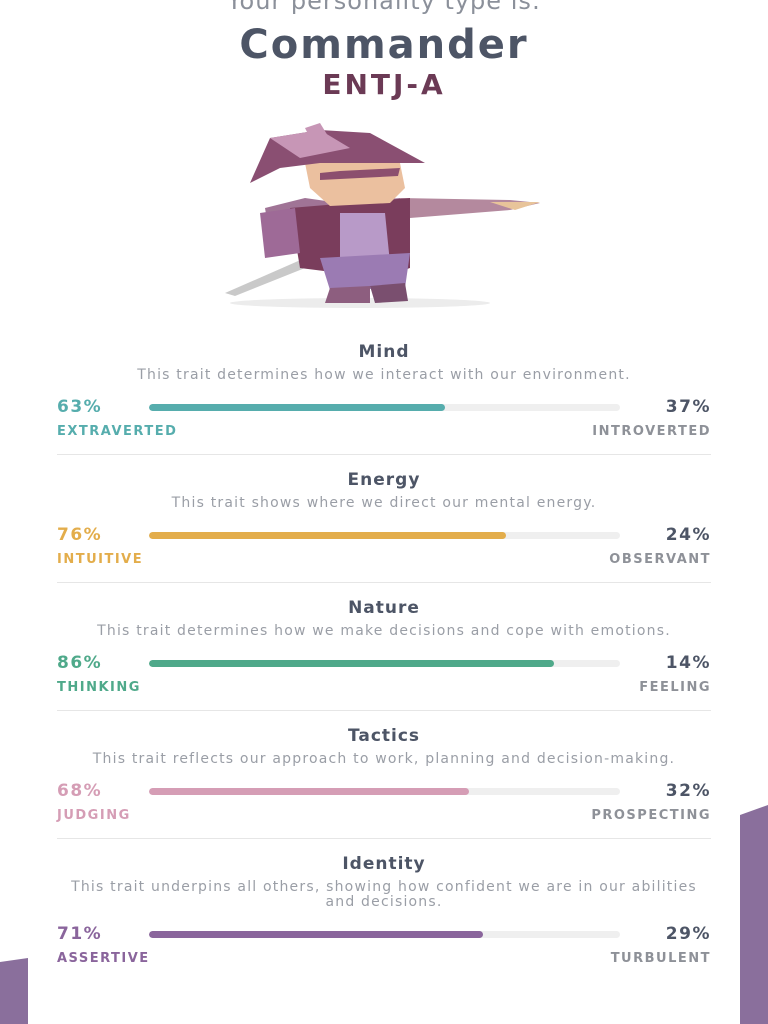  I want to click on right-pole-label: INTROVERTED, so click(651, 431).